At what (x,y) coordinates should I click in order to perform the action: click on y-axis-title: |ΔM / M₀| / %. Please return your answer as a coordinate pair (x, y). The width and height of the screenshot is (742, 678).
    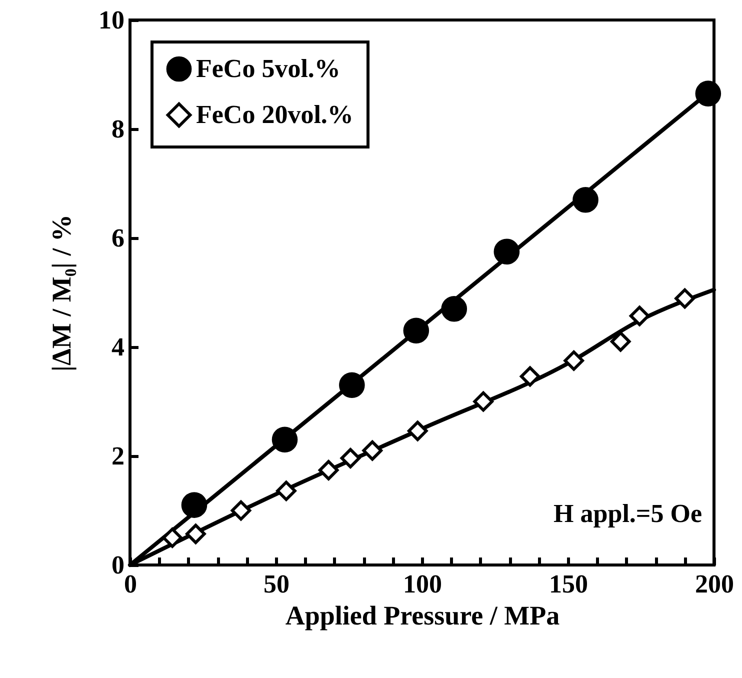
    Looking at the image, I should click on (61, 293).